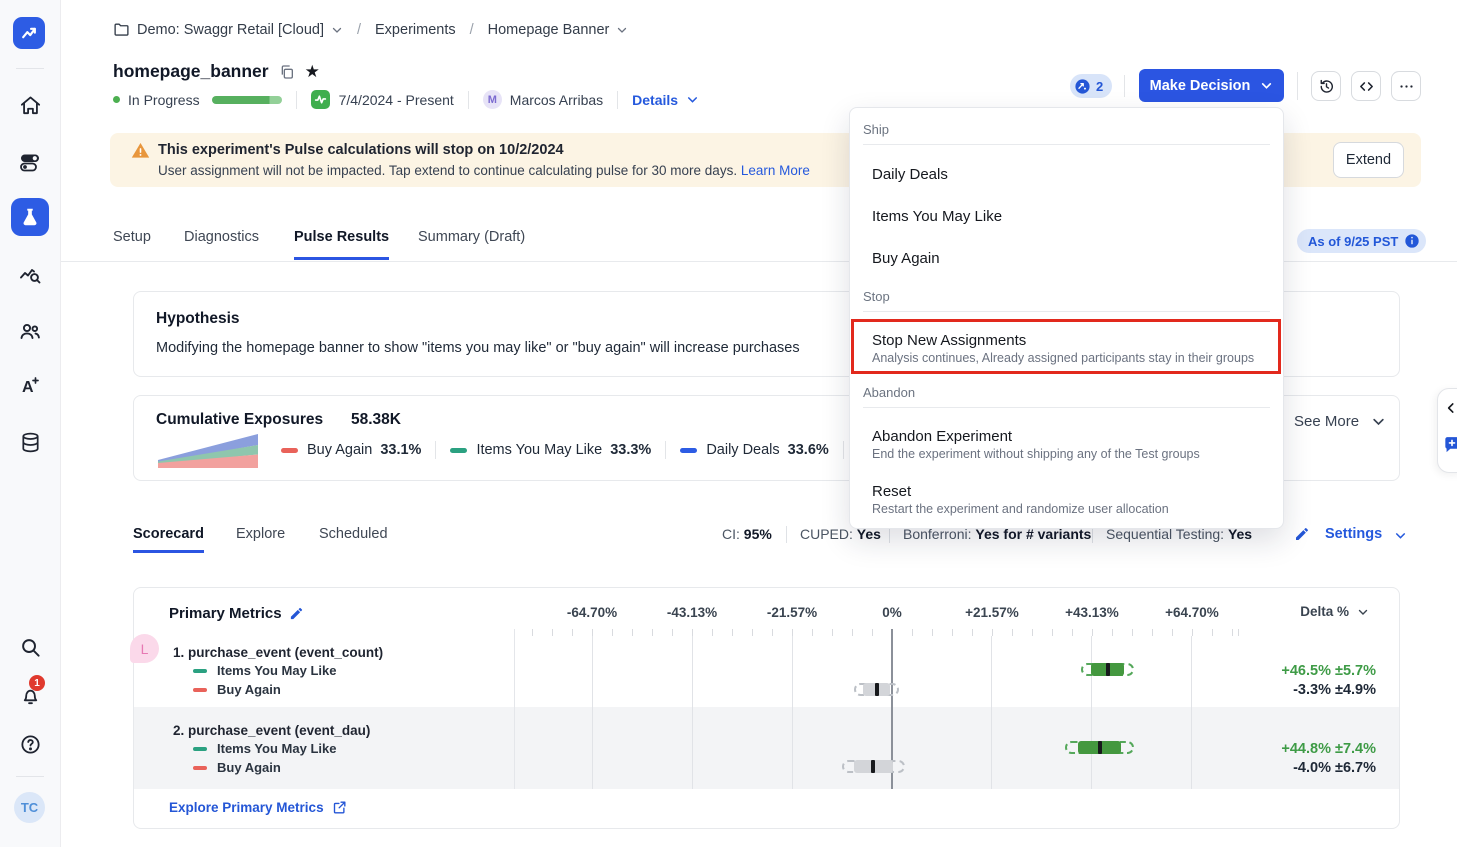 This screenshot has height=847, width=1457. What do you see at coordinates (287, 72) in the screenshot?
I see `copy-icon` at bounding box center [287, 72].